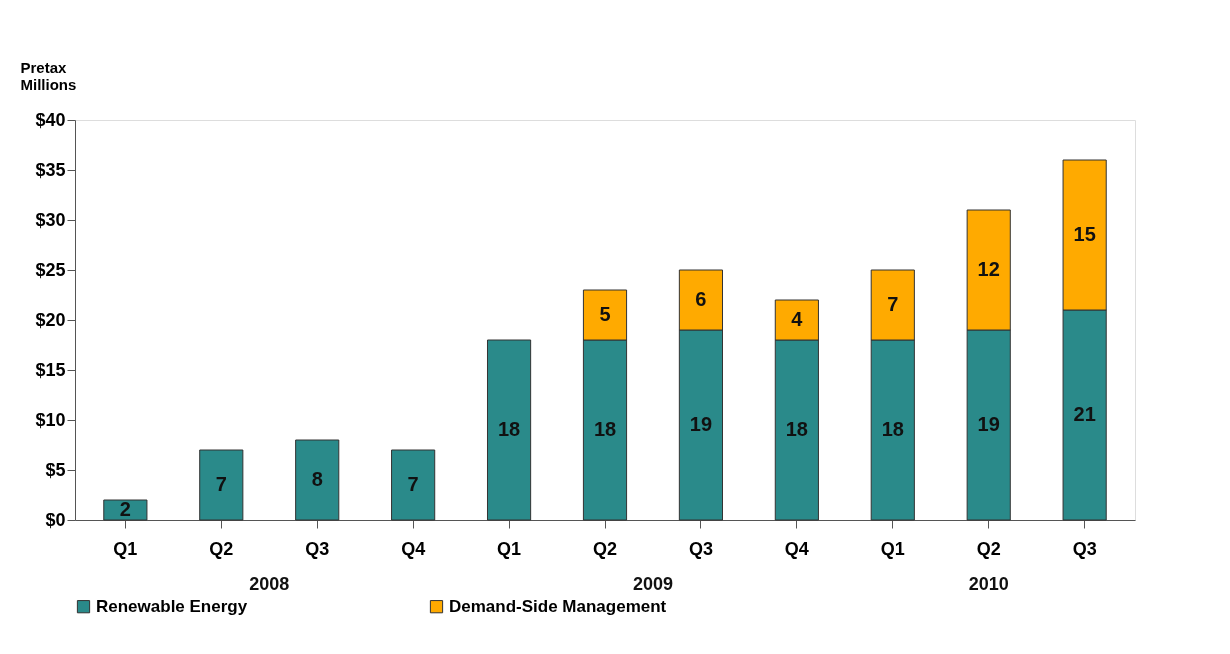 This screenshot has width=1230, height=654. Describe the element at coordinates (55, 469) in the screenshot. I see `y-tick-label: $5` at that location.